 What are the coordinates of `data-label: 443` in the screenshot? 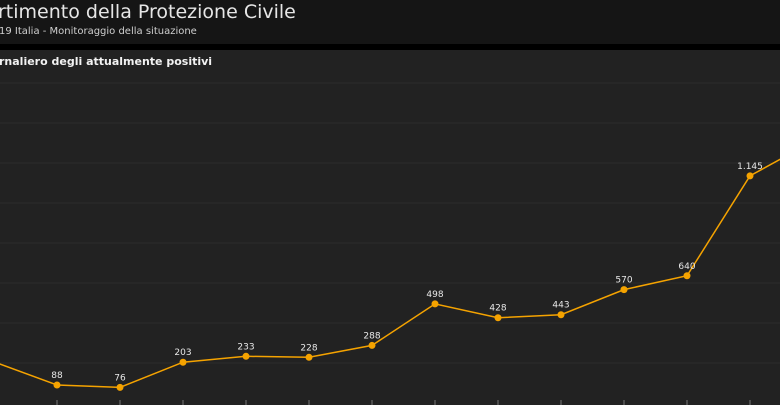 It's located at (560, 306).